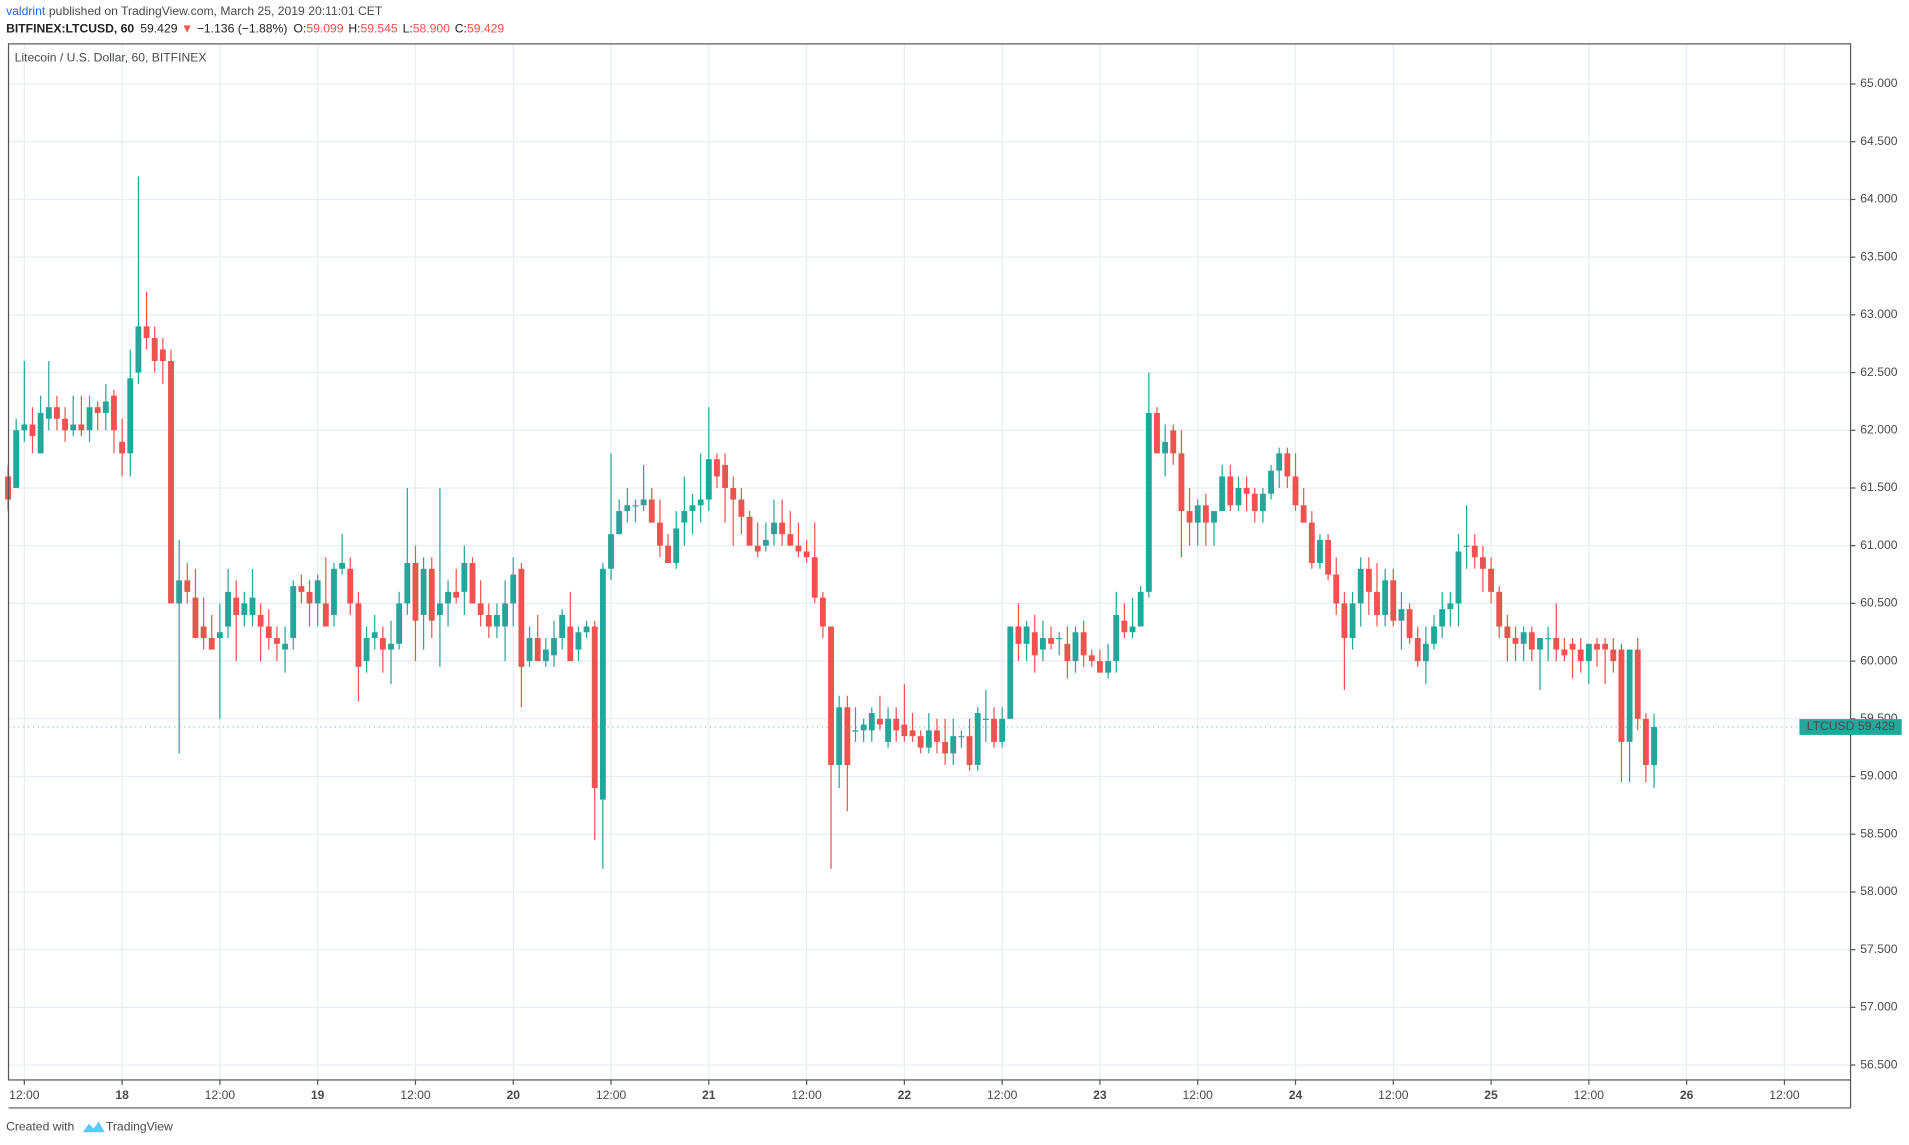  I want to click on c-label: C:, so click(461, 28).